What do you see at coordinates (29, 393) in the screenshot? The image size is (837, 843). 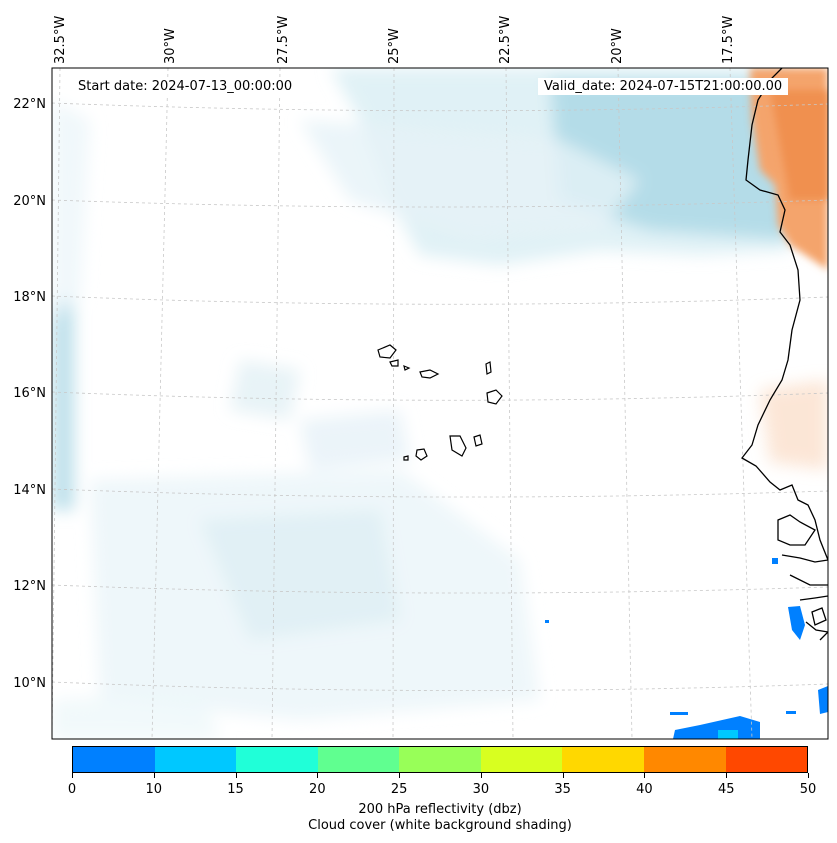 I see `lat-label: 16°N` at bounding box center [29, 393].